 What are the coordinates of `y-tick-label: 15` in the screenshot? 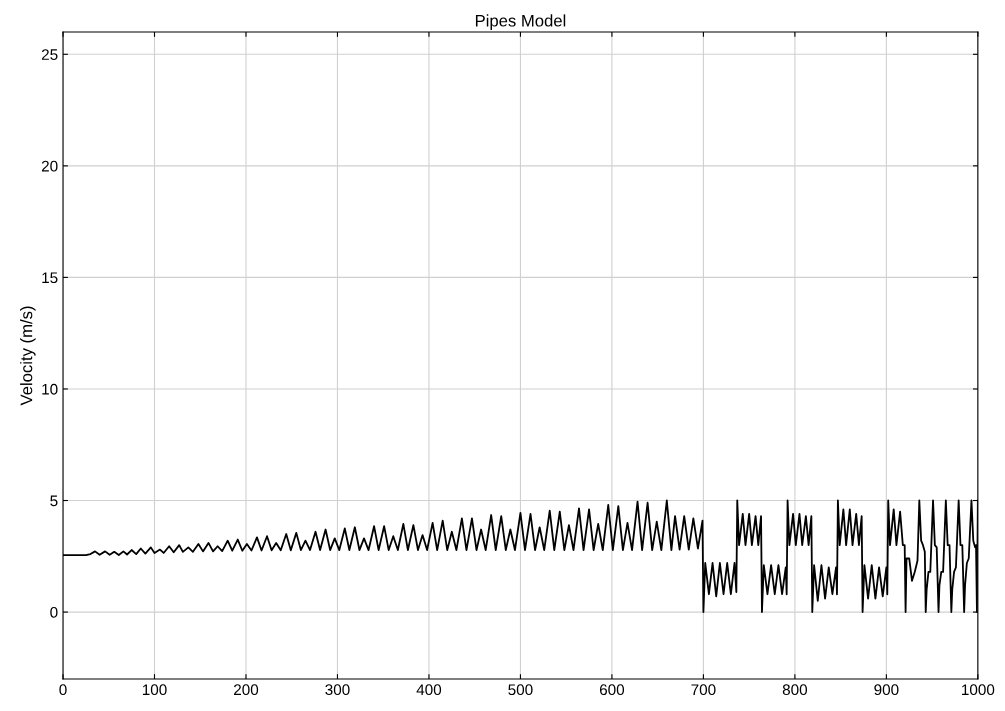 It's located at (50, 278).